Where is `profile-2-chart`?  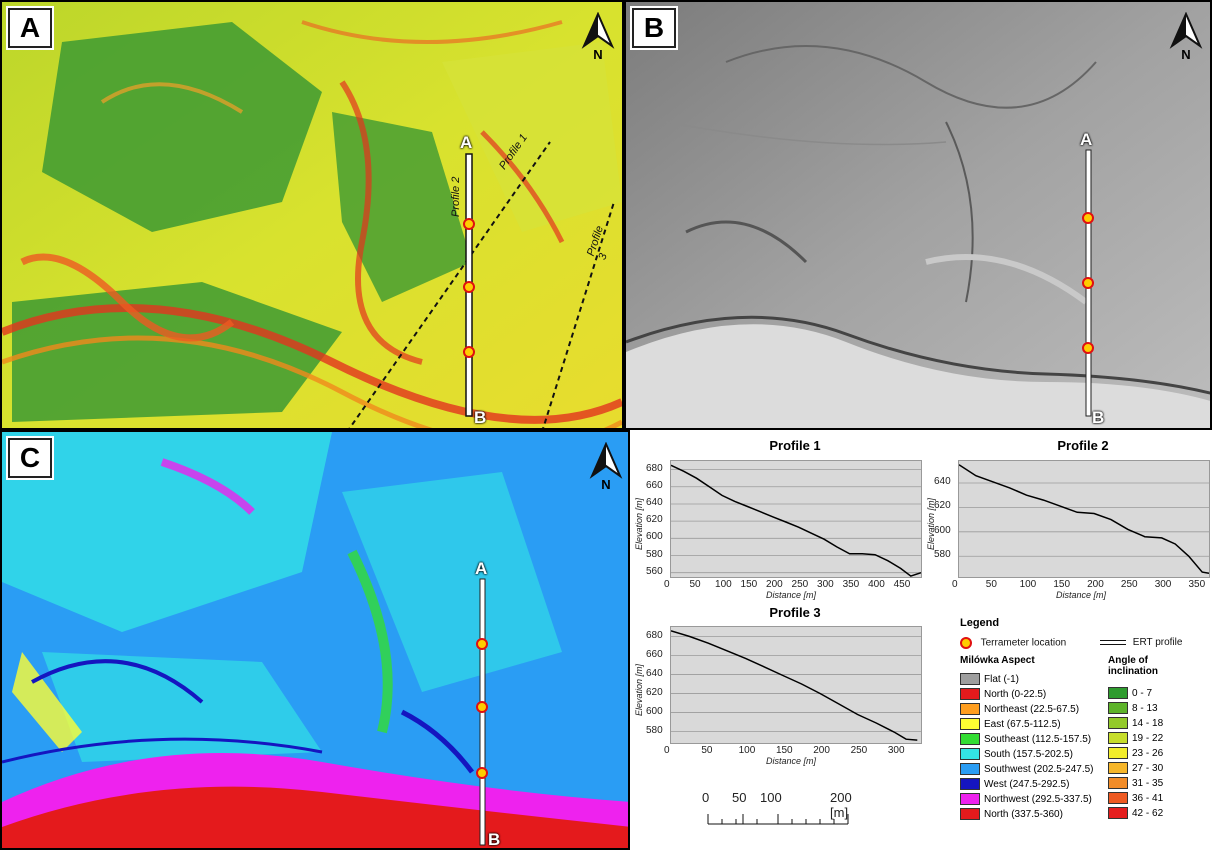
profile-2-chart is located at coordinates (1084, 519).